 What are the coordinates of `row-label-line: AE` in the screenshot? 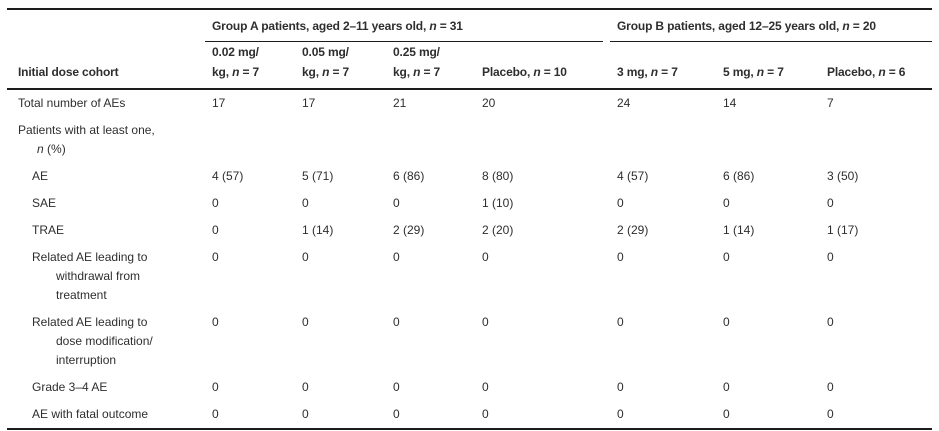 It's located at (40, 176).